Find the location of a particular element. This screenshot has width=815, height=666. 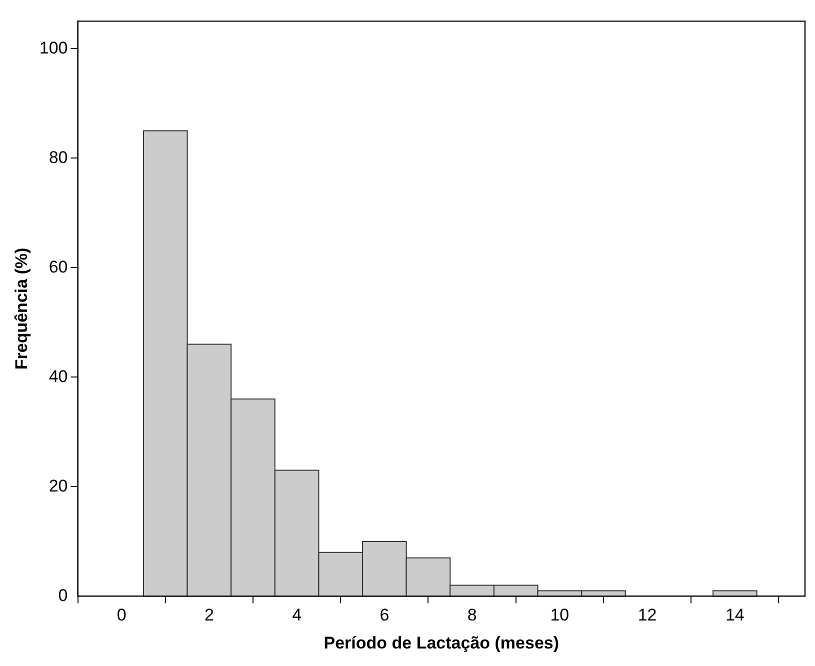

x-axis-title: Período de Lactação (meses) is located at coordinates (442, 642).